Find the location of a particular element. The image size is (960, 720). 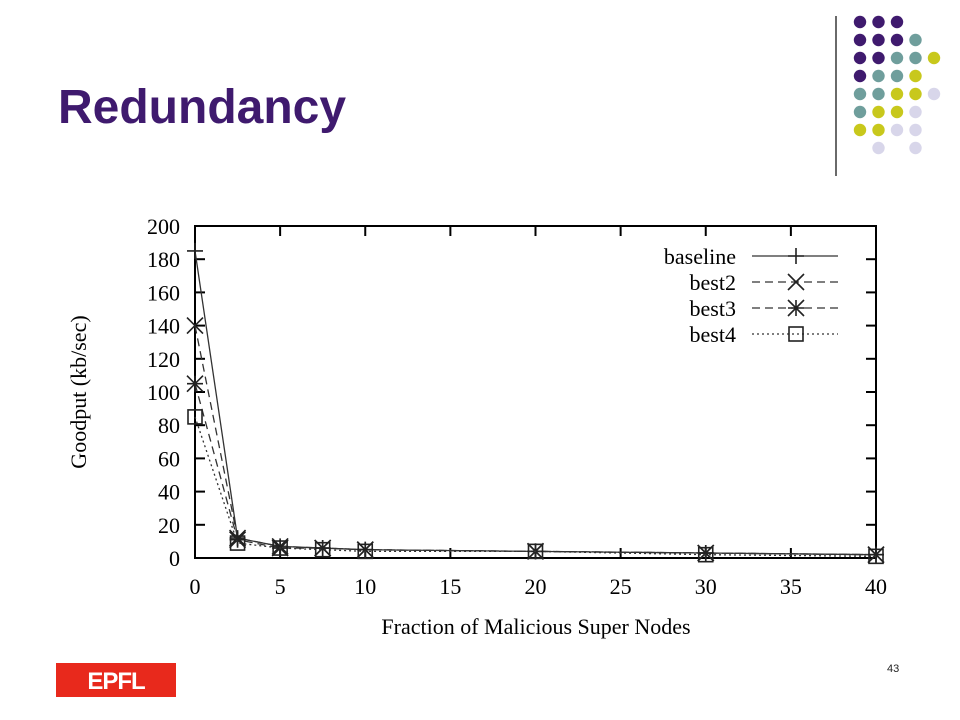

legend-item-best2: best2 is located at coordinates (764, 282).